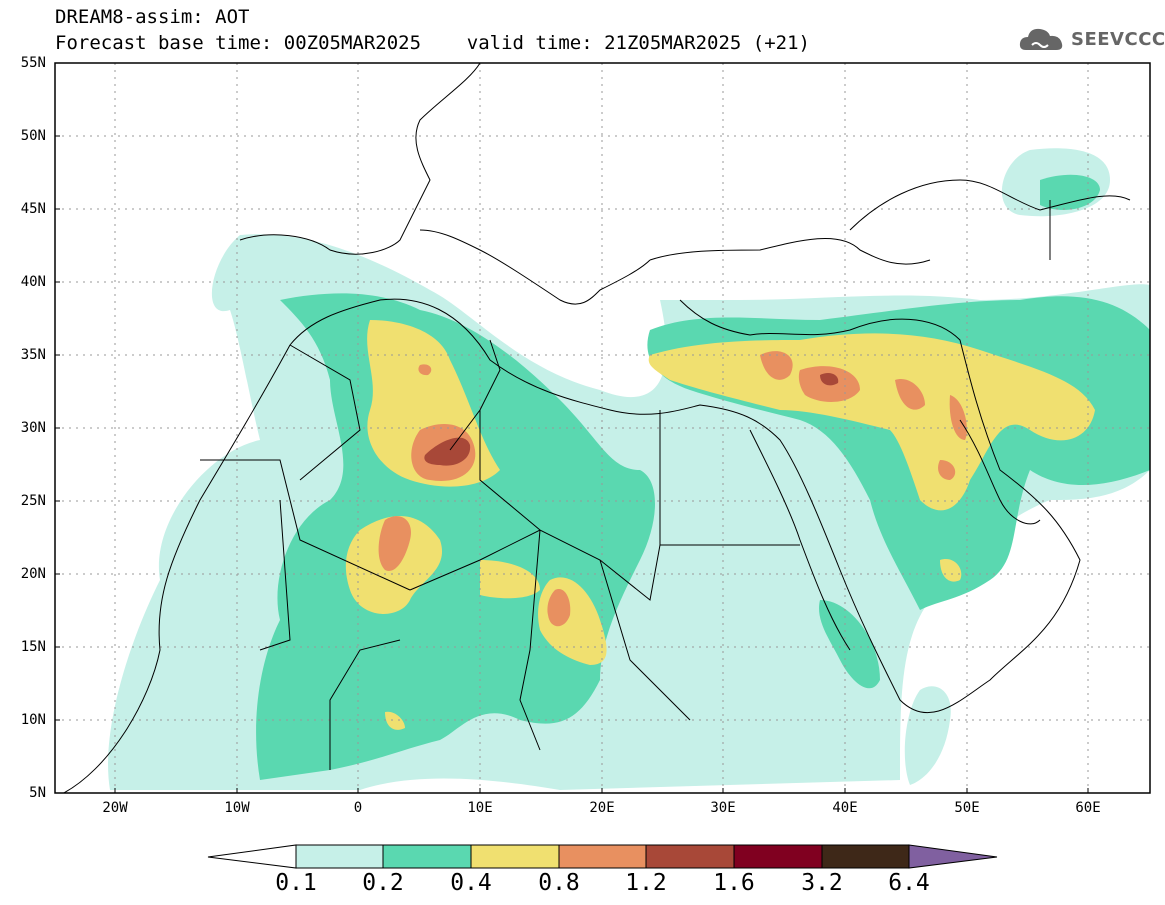 The width and height of the screenshot is (1165, 905). Describe the element at coordinates (33, 63) in the screenshot. I see `y-tick-label: 55N` at that location.